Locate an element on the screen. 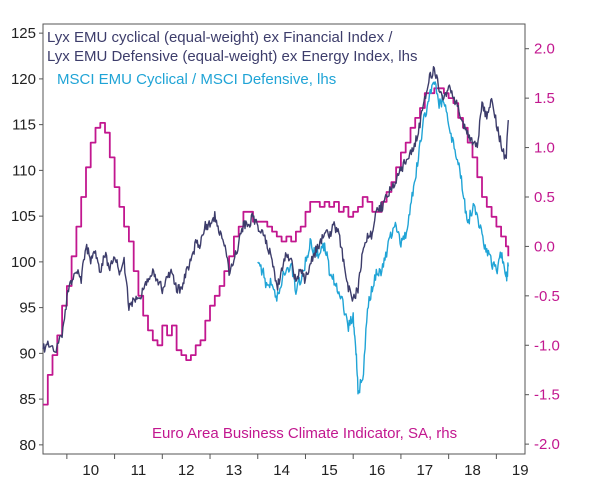 The width and height of the screenshot is (600, 487). right-tick-label: 0.0 is located at coordinates (544, 246).